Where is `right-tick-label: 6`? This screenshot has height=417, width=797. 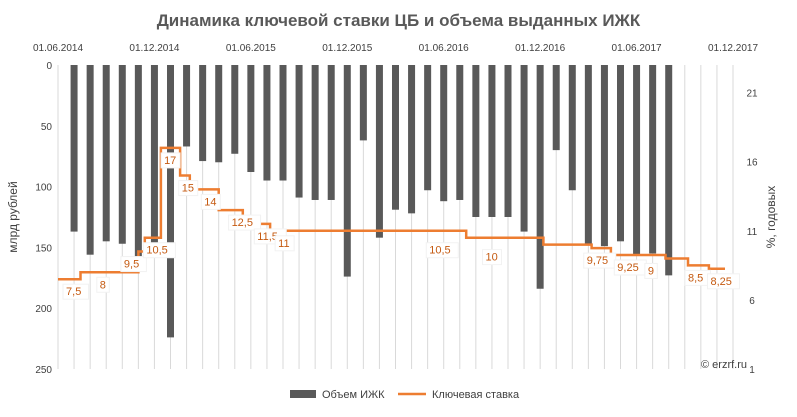
right-tick-label: 6 is located at coordinates (752, 301).